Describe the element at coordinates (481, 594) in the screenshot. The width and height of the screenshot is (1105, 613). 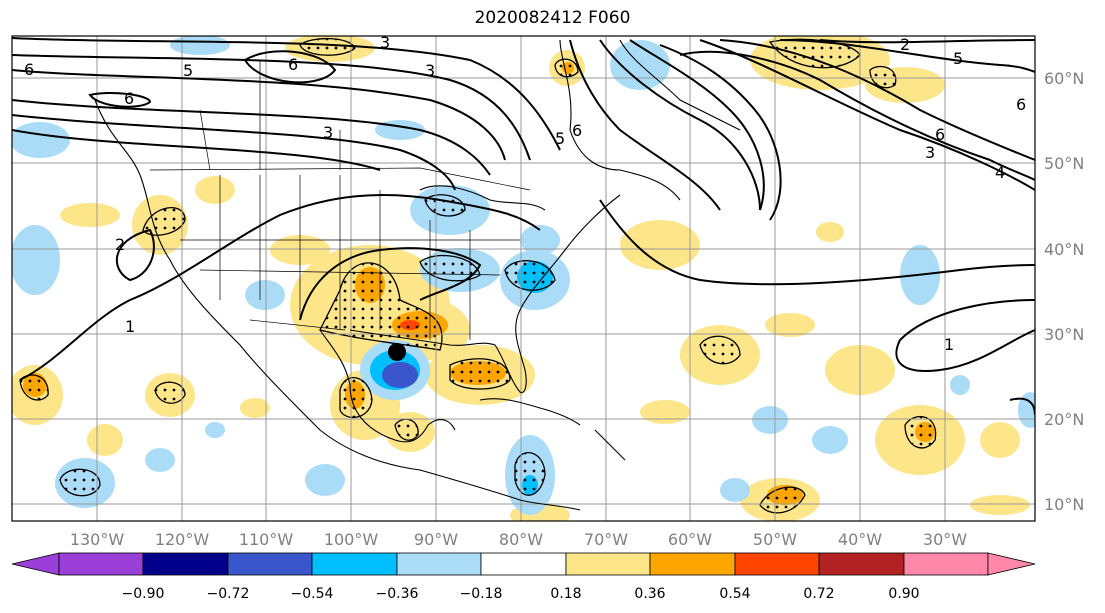
I see `svg-text: −0.18` at that location.